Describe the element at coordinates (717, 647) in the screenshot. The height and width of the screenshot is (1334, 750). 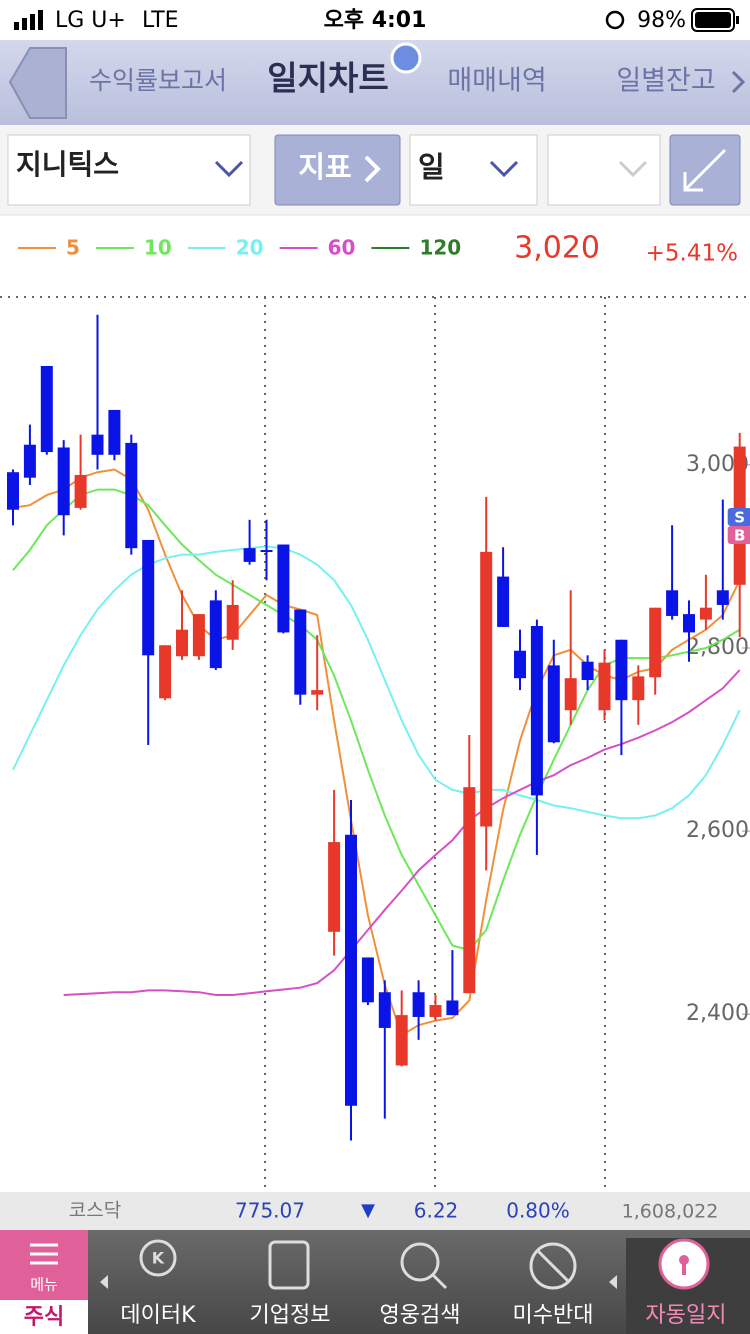
I see `y-tick-label: 2,800` at that location.